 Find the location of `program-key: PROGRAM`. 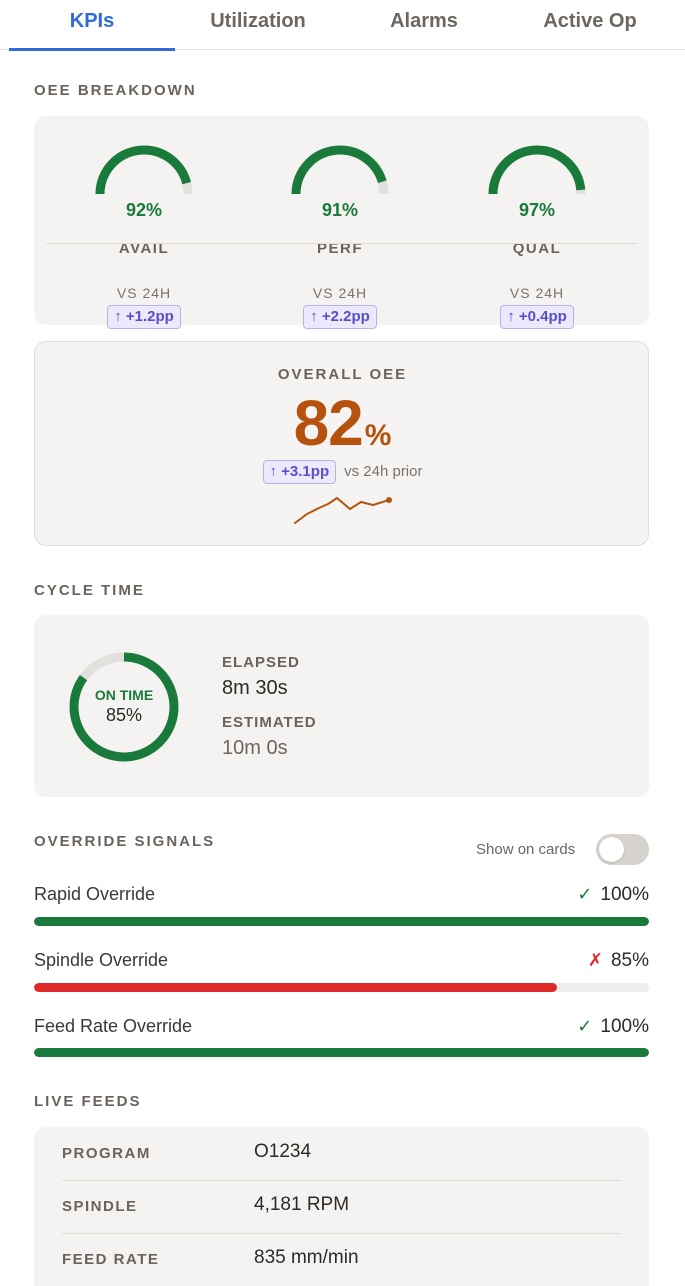

program-key: PROGRAM is located at coordinates (106, 1153).